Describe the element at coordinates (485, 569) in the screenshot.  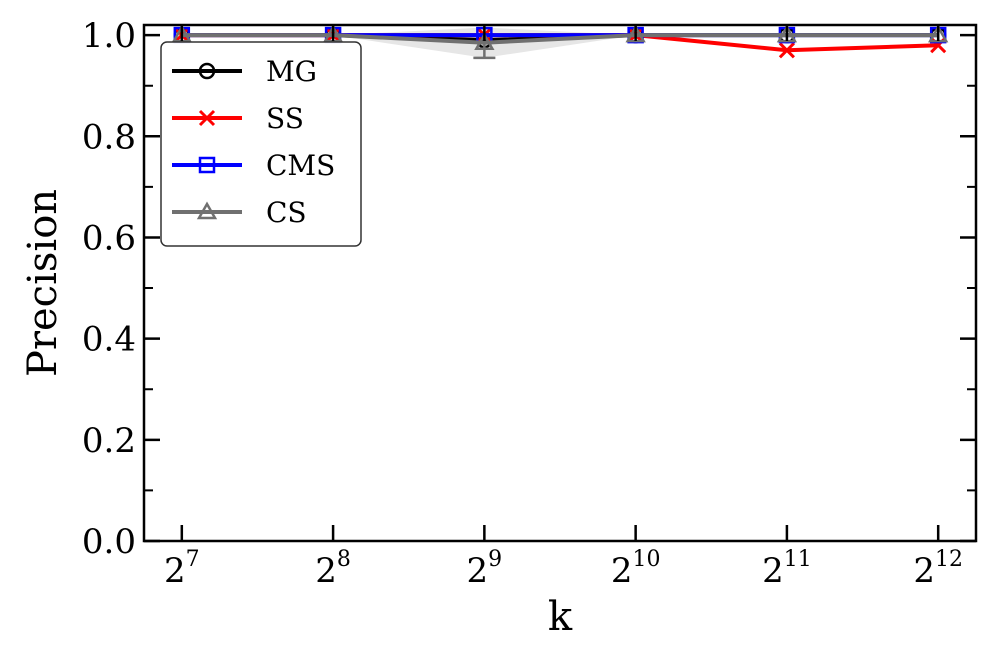
I see `x-tick-label: 29` at that location.